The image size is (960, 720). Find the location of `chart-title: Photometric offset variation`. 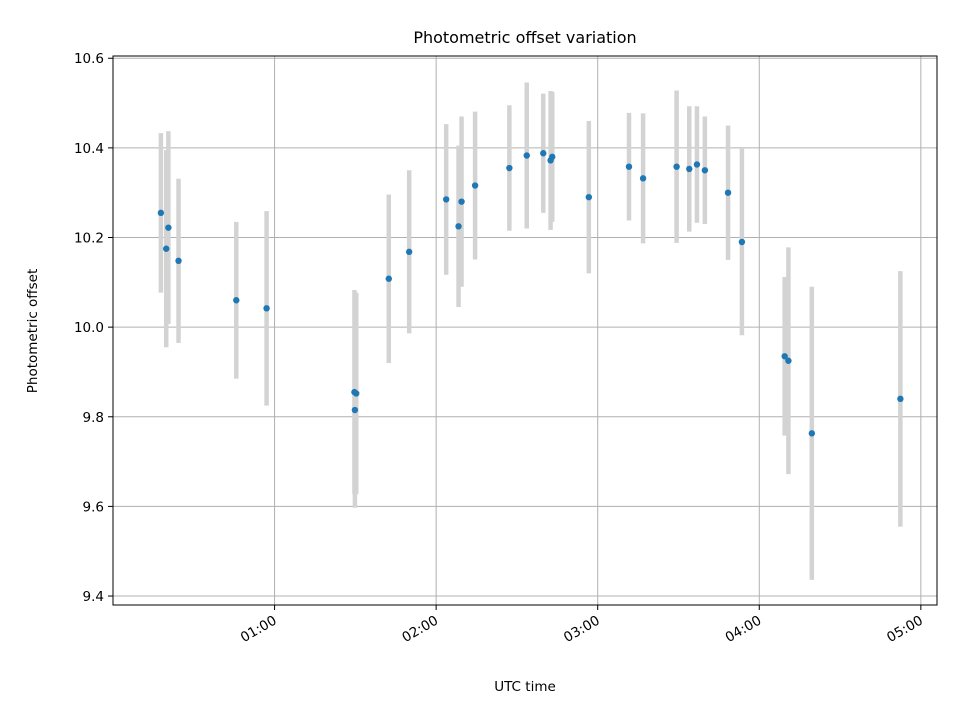

chart-title: Photometric offset variation is located at coordinates (524, 37).